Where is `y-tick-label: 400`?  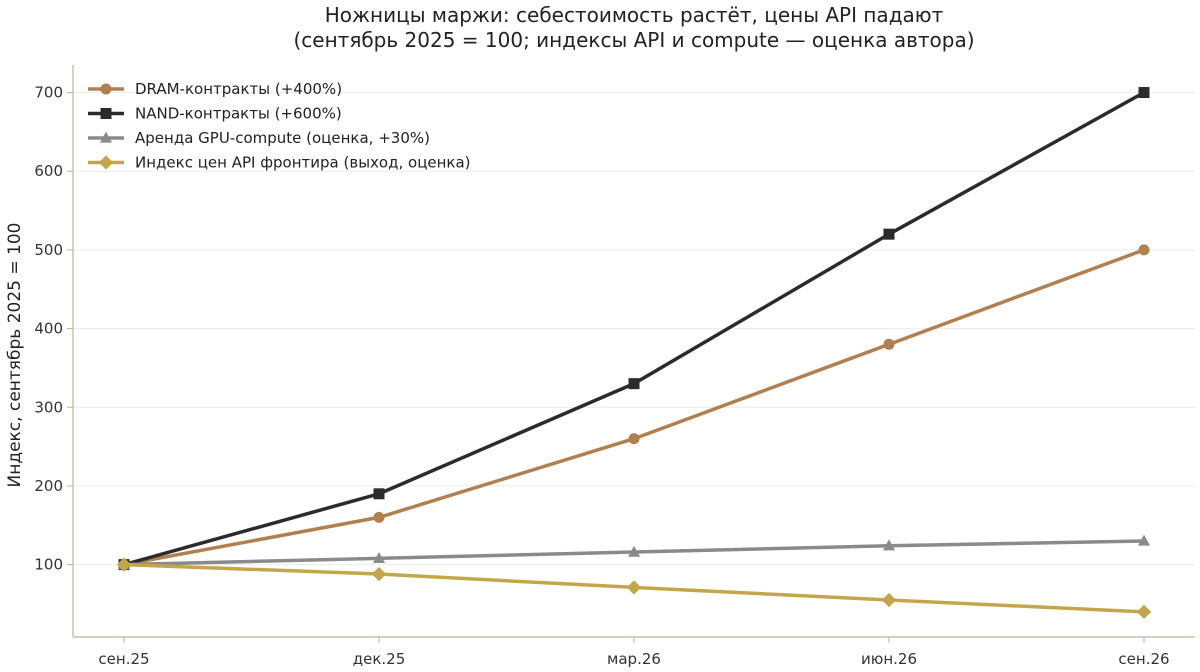 y-tick-label: 400 is located at coordinates (48, 329).